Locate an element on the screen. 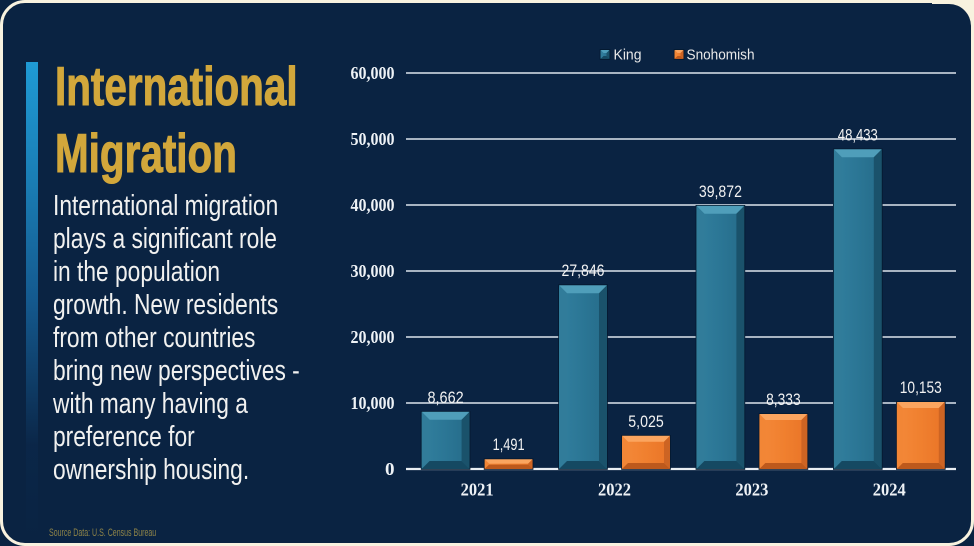  svg-text: 30,000 is located at coordinates (373, 271).